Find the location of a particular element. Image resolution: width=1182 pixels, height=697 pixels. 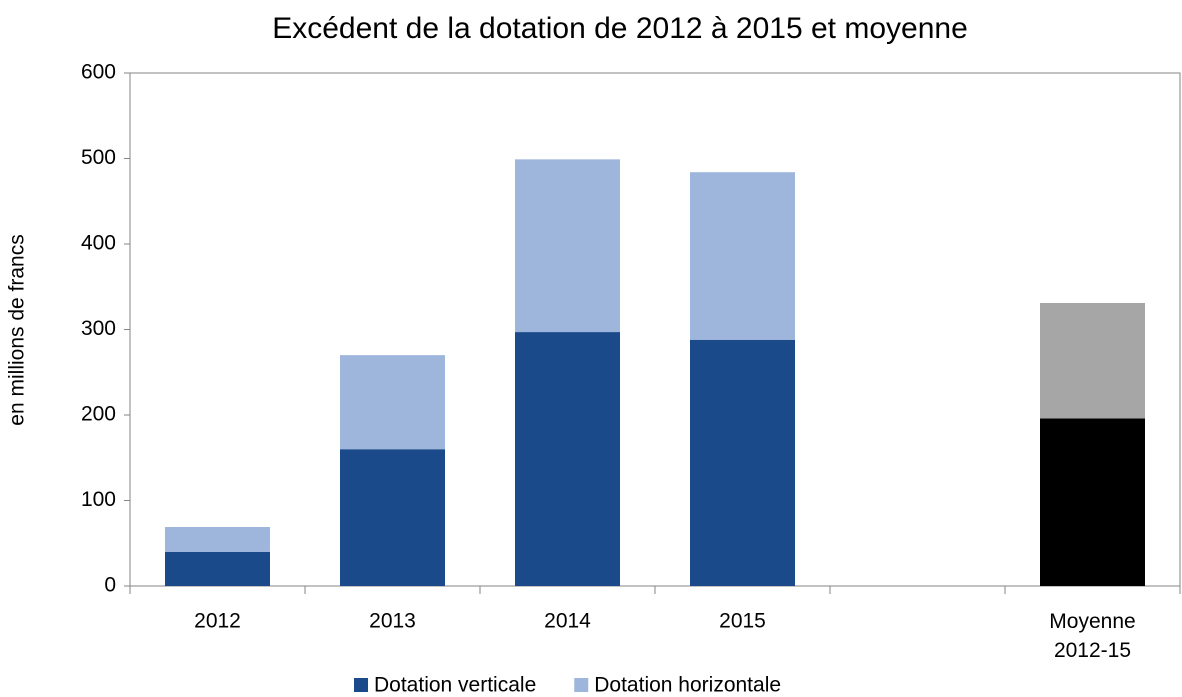

legend-label: Dotation horizontale is located at coordinates (687, 685).